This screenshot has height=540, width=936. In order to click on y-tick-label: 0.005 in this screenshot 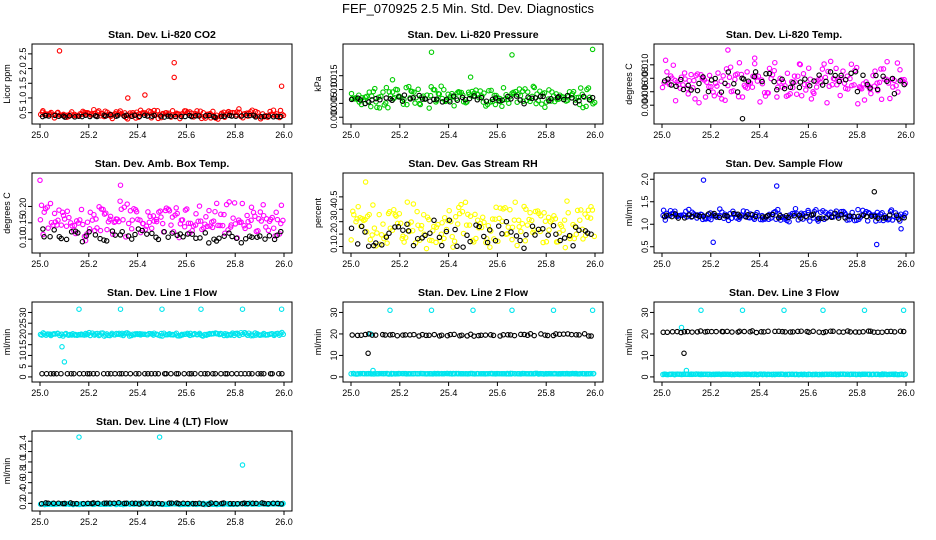, I will do `click(334, 103)`.